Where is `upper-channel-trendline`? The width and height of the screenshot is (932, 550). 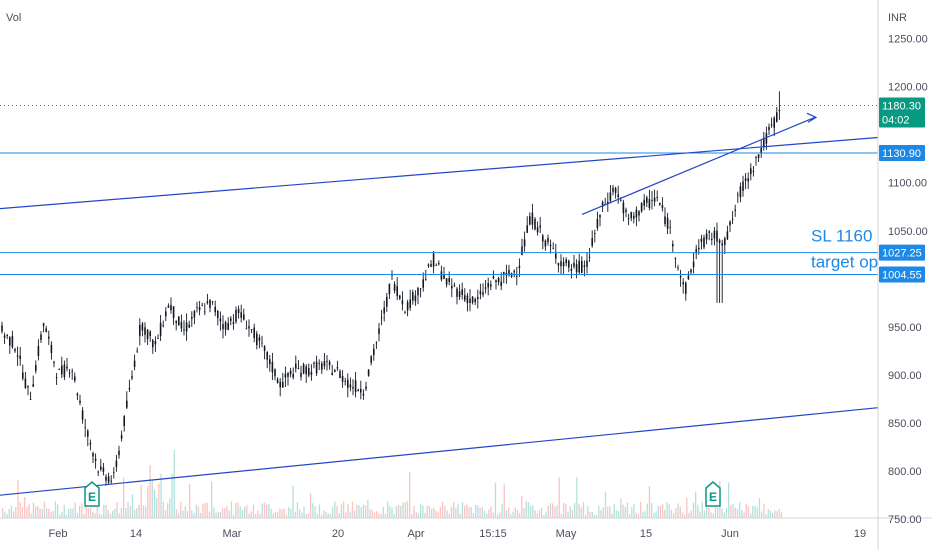
upper-channel-trendline is located at coordinates (439, 173).